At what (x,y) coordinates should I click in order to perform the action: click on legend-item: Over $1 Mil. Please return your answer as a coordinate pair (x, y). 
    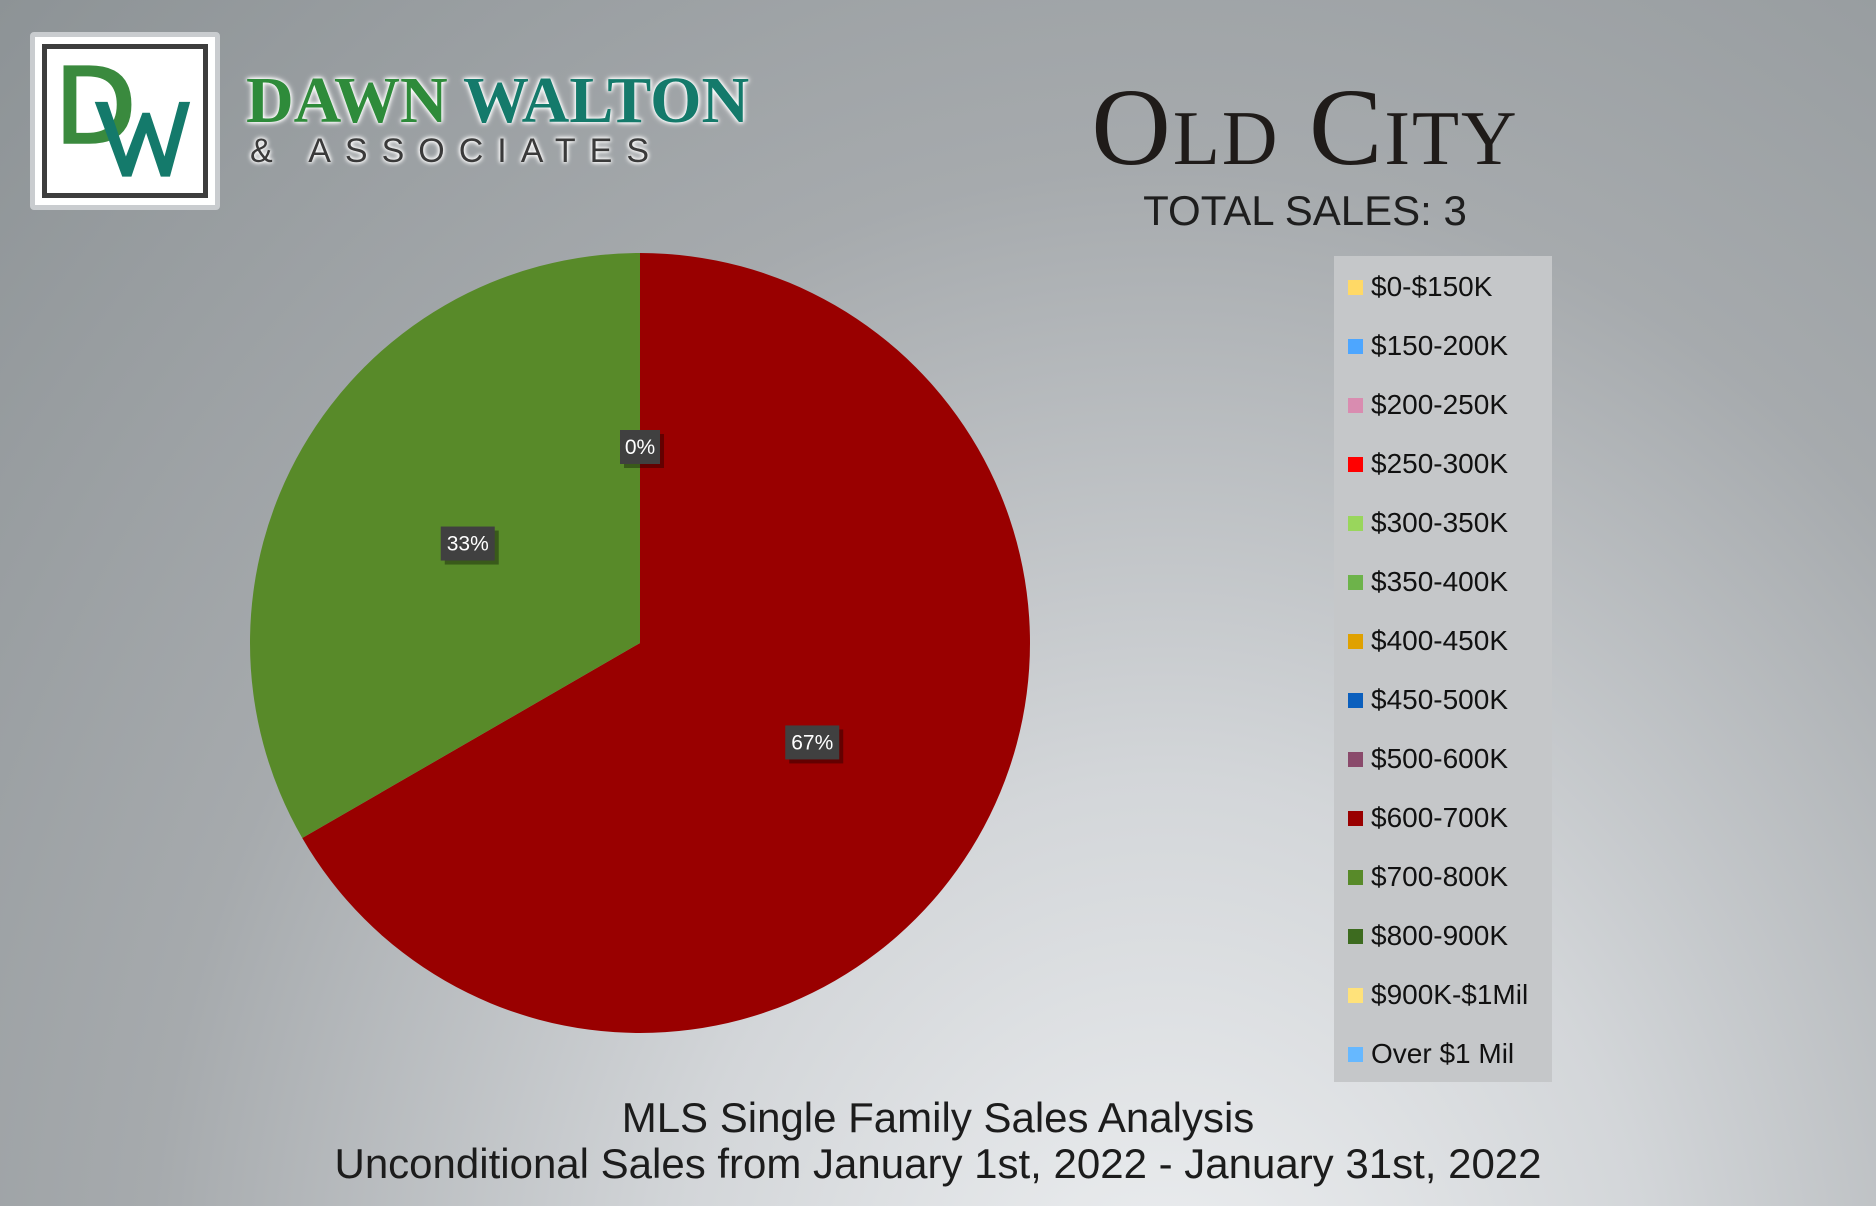
    Looking at the image, I should click on (1431, 1054).